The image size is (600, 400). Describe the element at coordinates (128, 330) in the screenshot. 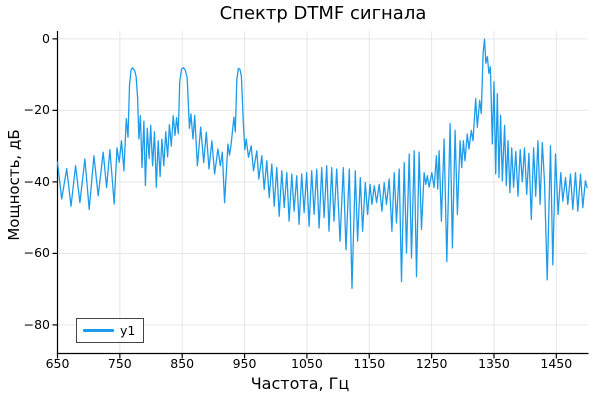

I see `legend-entry-label: y1` at that location.